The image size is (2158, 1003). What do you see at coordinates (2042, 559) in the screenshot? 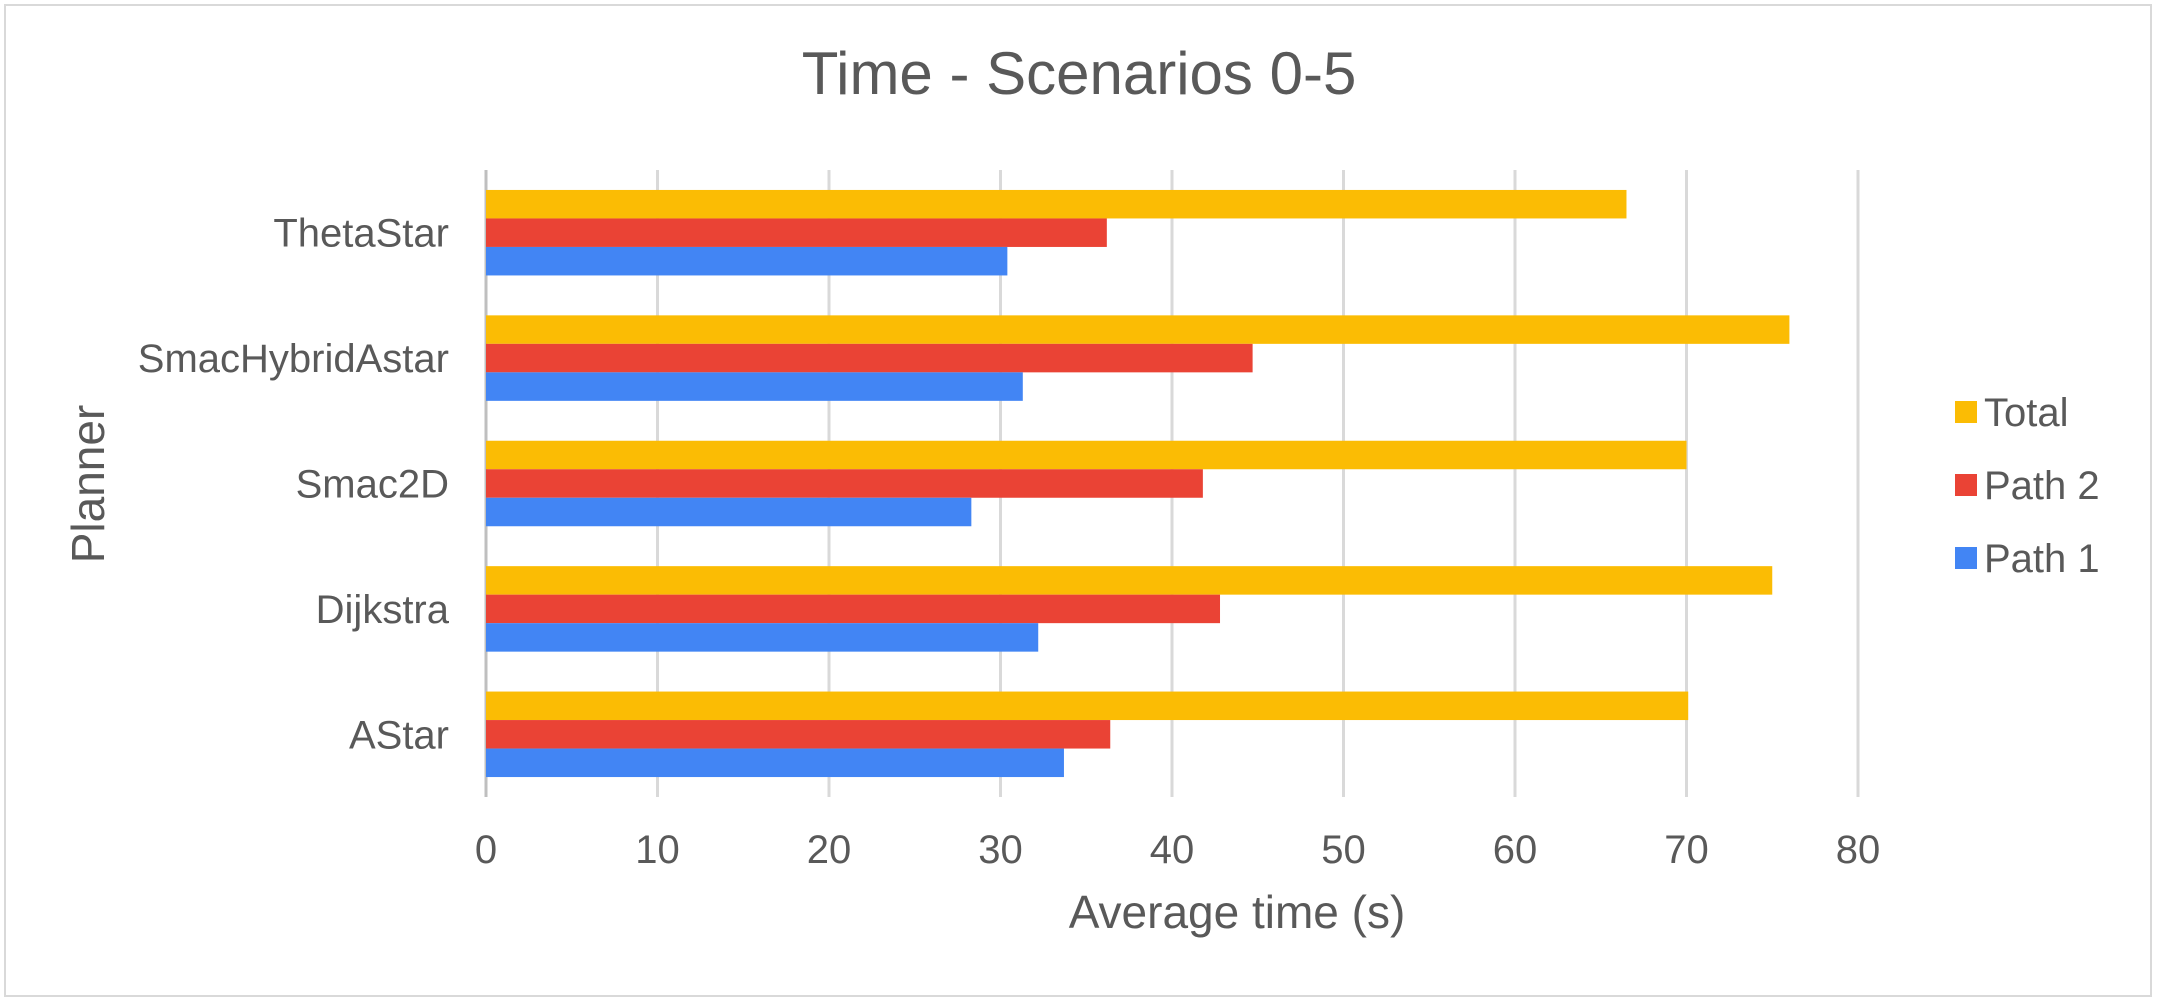
I see `legend-label: Path 1` at bounding box center [2042, 559].